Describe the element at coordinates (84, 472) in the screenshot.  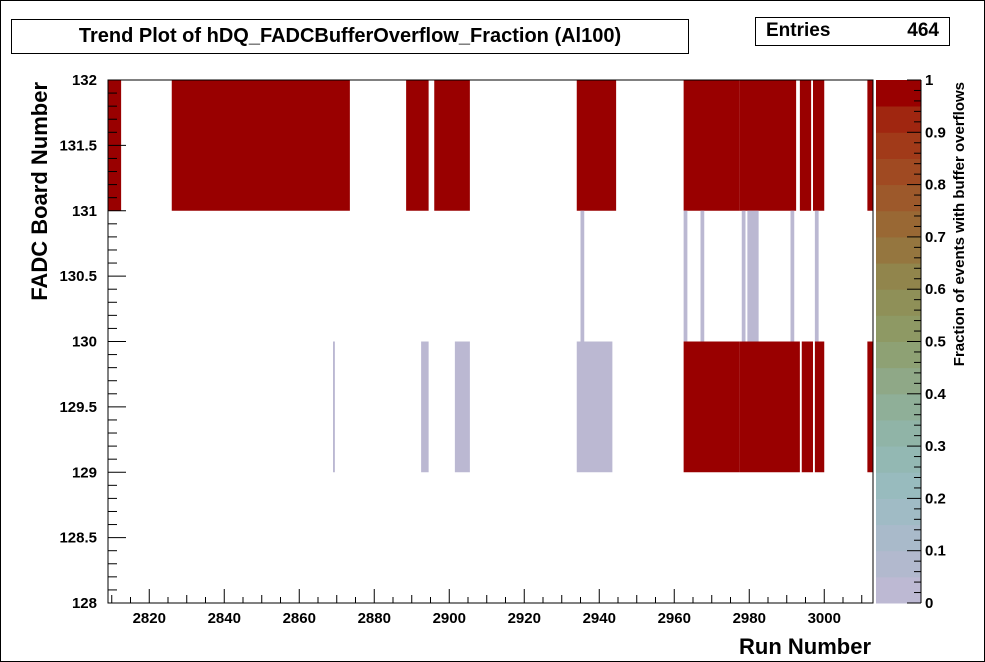
I see `y-tick-label: 129` at that location.